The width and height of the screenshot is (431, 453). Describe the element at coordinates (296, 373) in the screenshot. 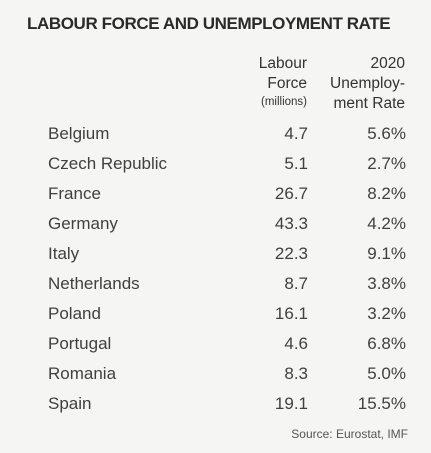

I see `labour-force-cell: 8.3` at that location.